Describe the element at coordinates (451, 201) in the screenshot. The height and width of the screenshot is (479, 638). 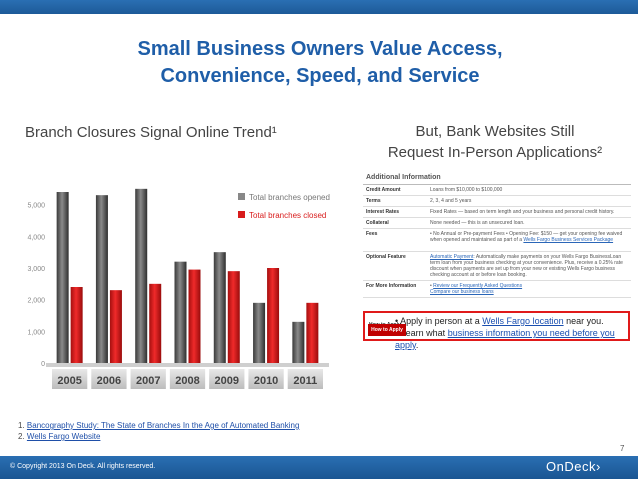
I see `form-row-value: 2, 3, 4 and 5 years` at that location.